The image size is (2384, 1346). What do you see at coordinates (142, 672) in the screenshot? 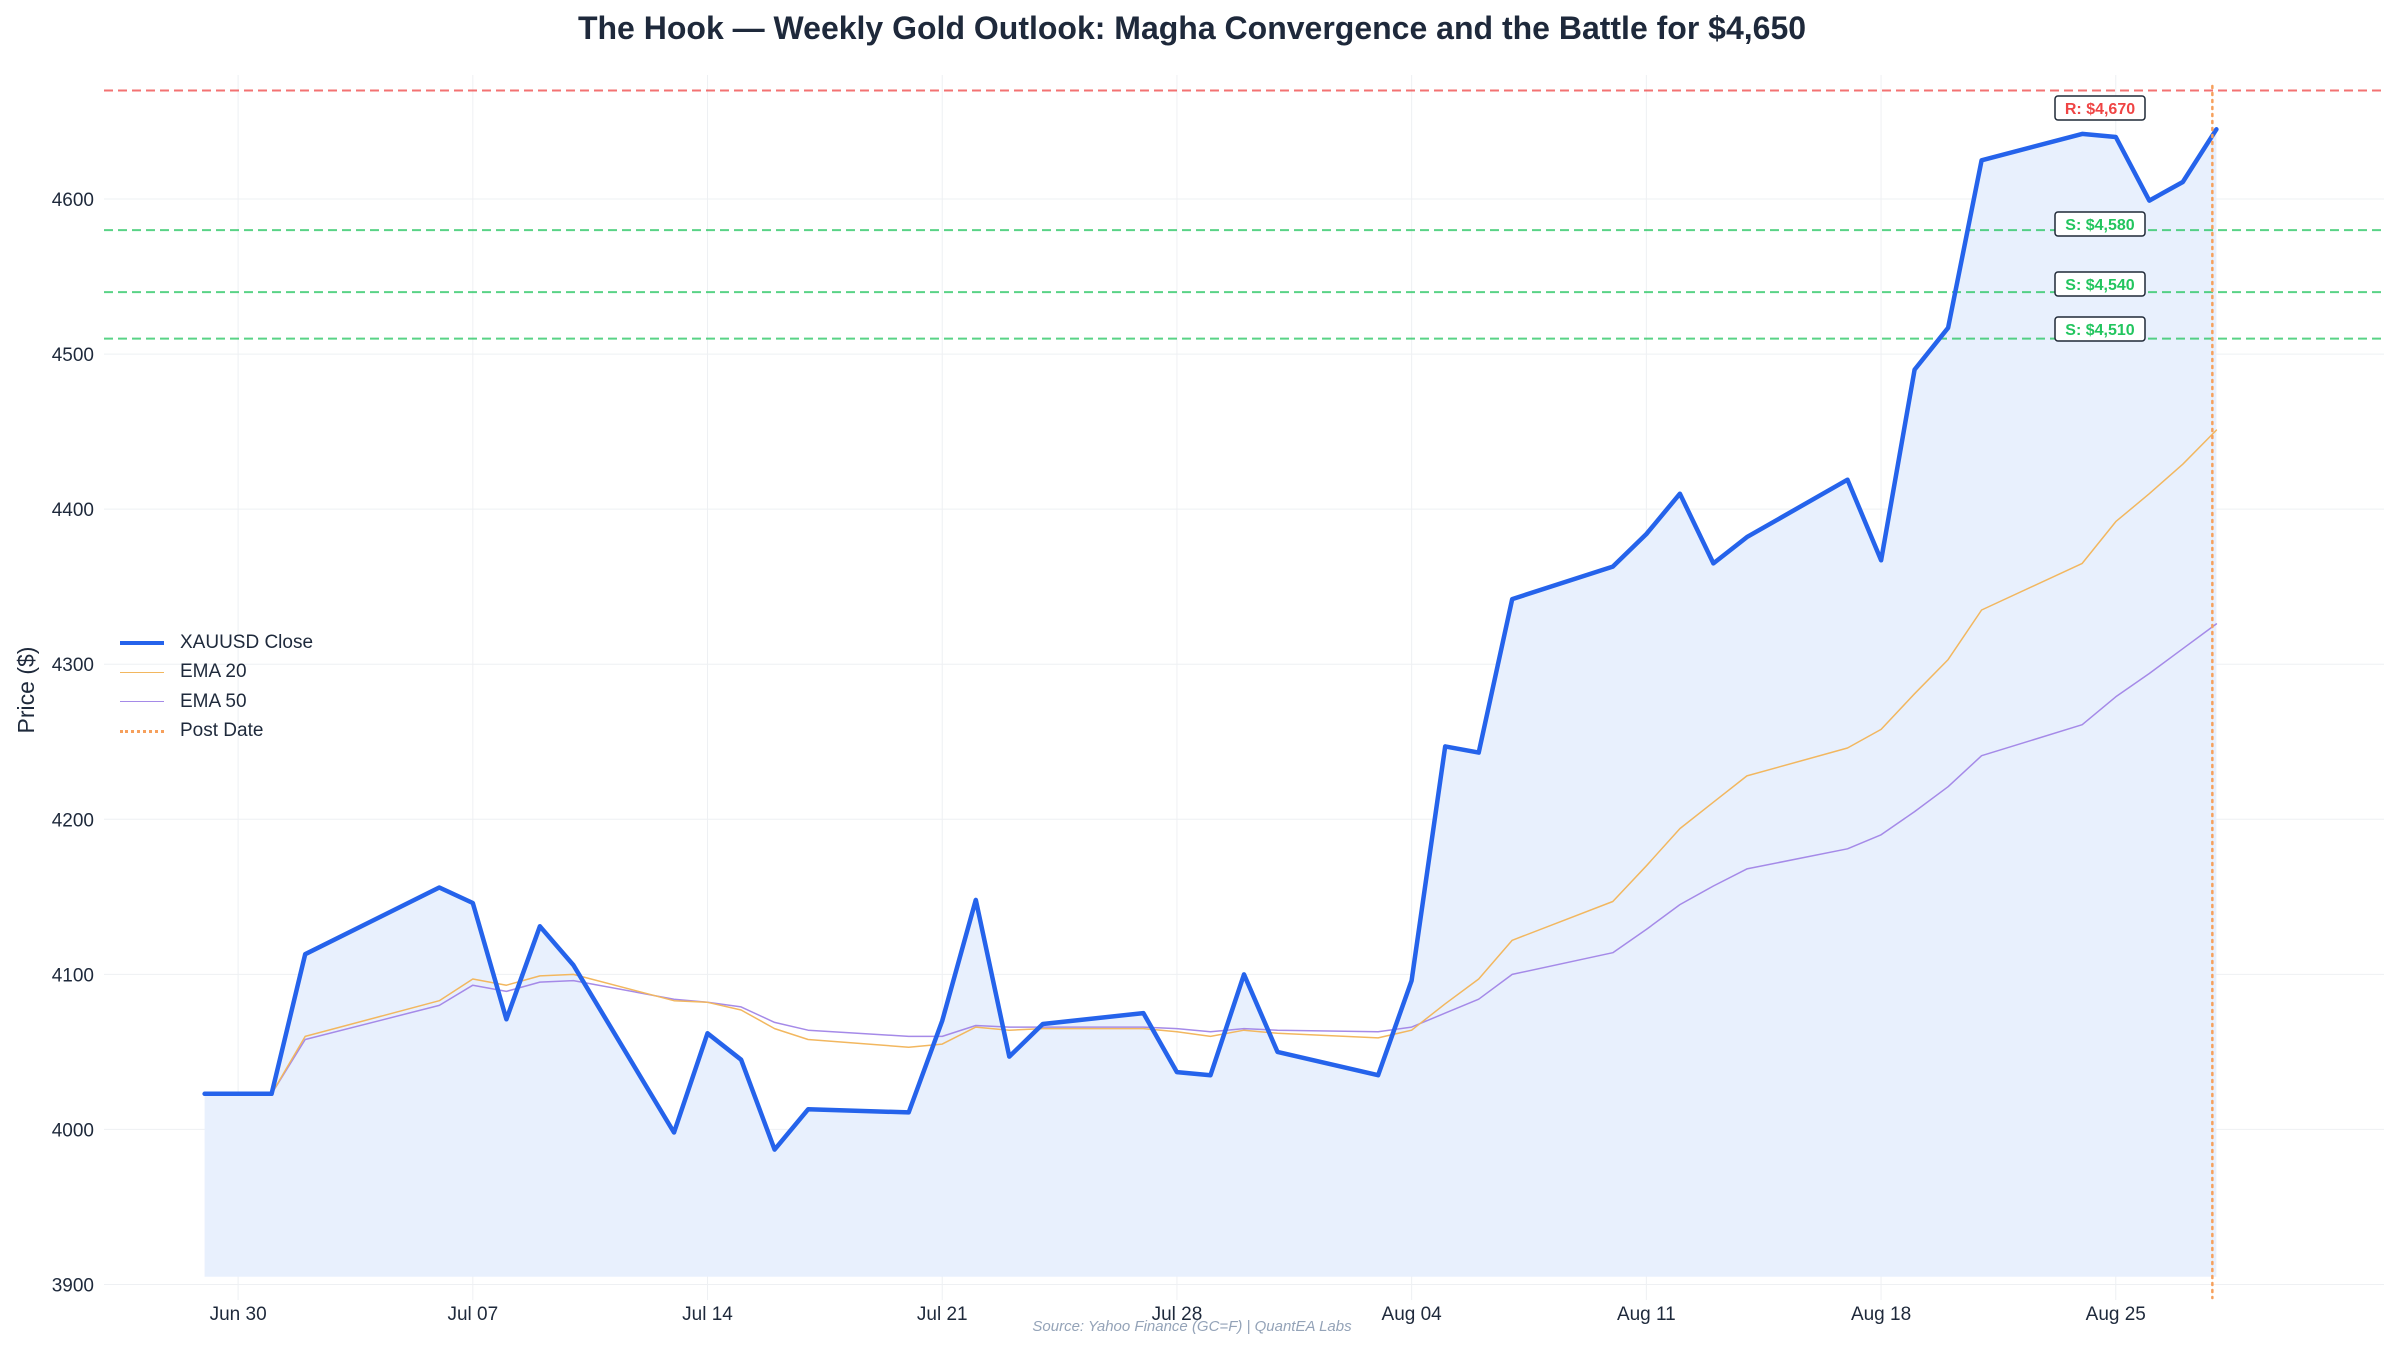
I see `legend-swatch-ema20` at bounding box center [142, 672].